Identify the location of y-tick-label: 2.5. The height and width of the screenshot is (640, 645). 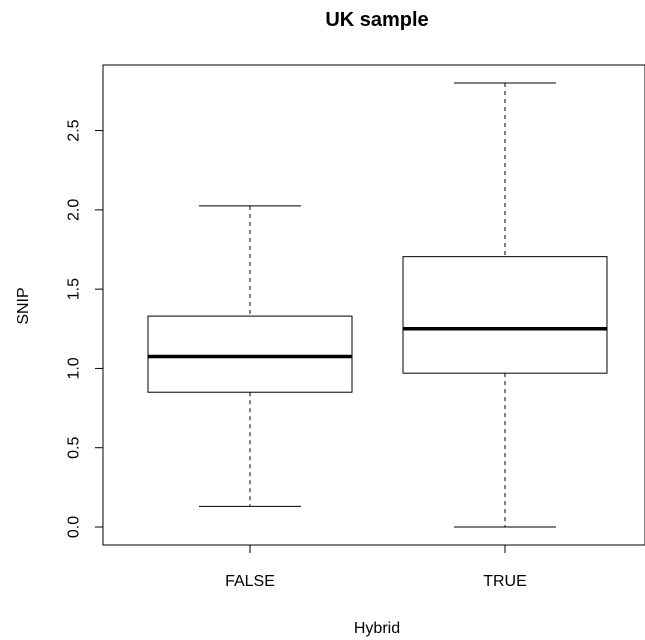
(74, 130).